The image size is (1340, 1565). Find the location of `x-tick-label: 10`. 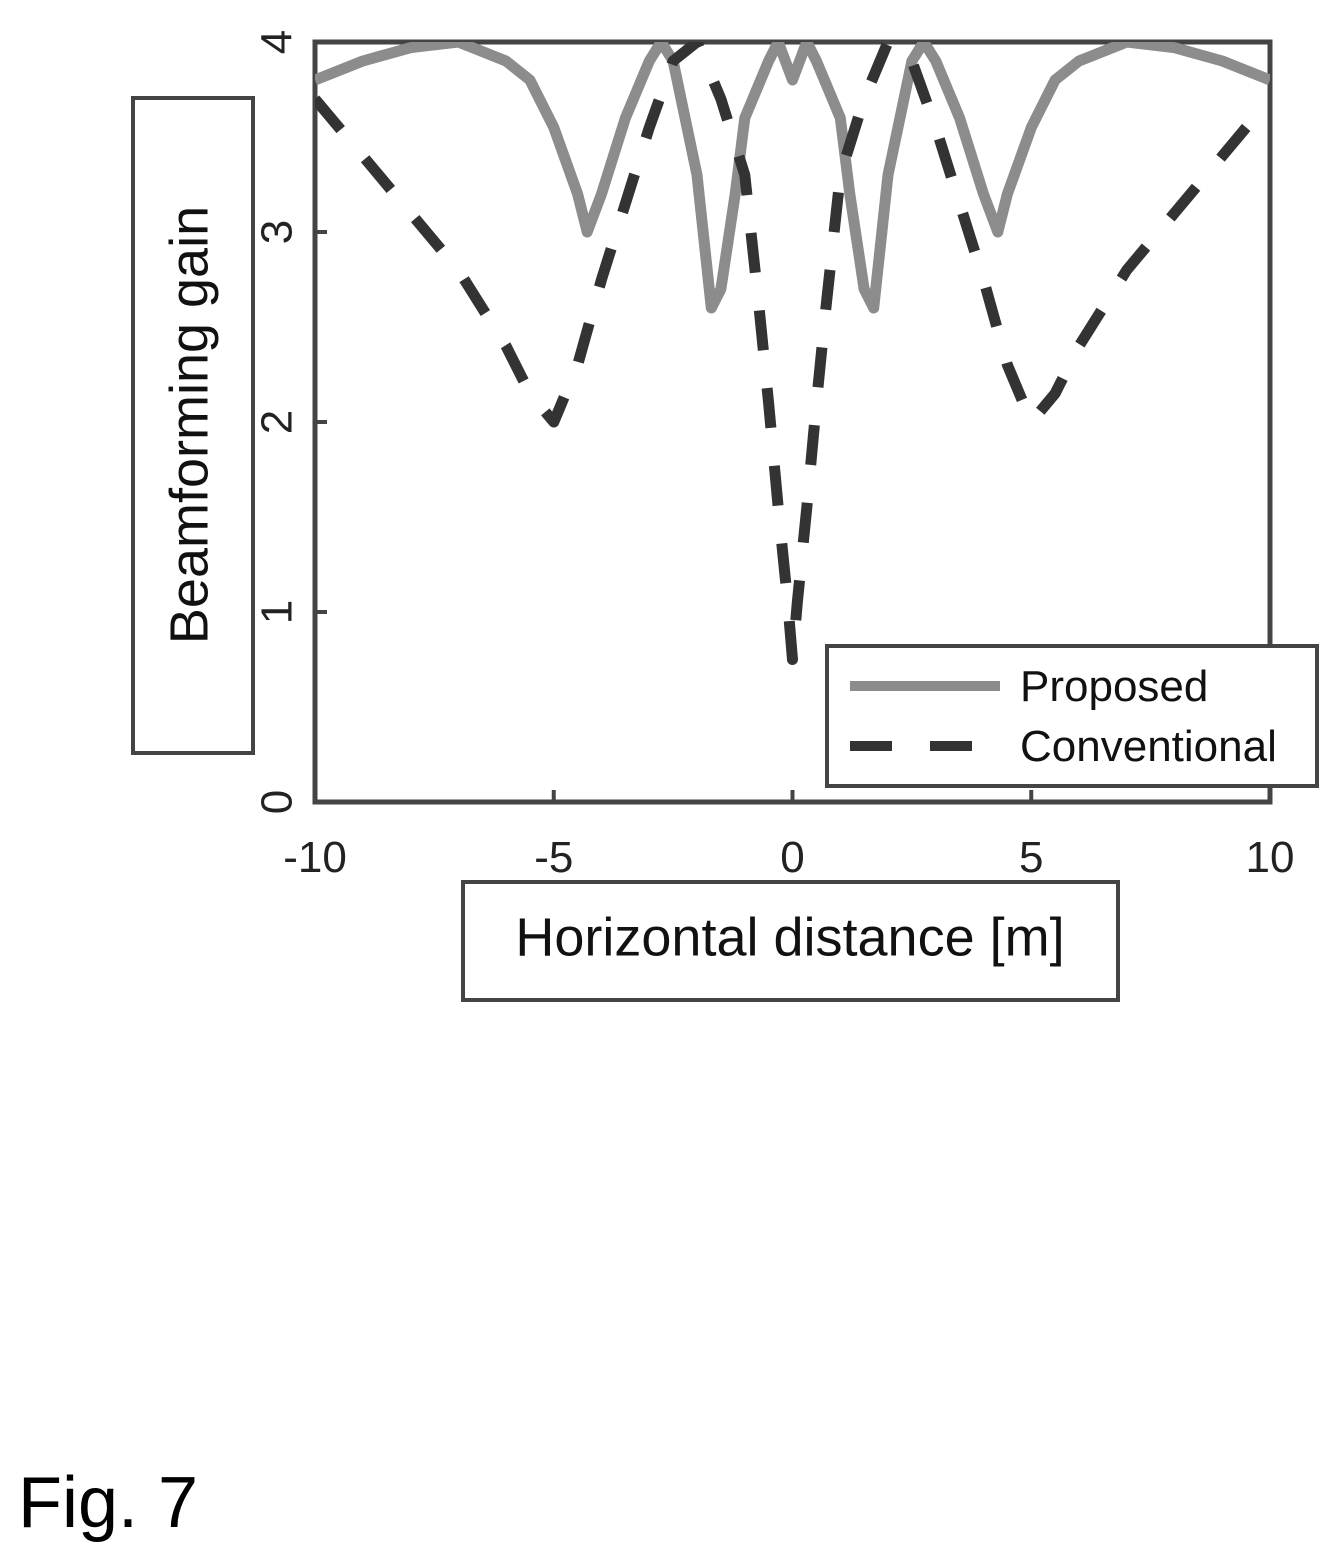

x-tick-label: 10 is located at coordinates (1270, 857).